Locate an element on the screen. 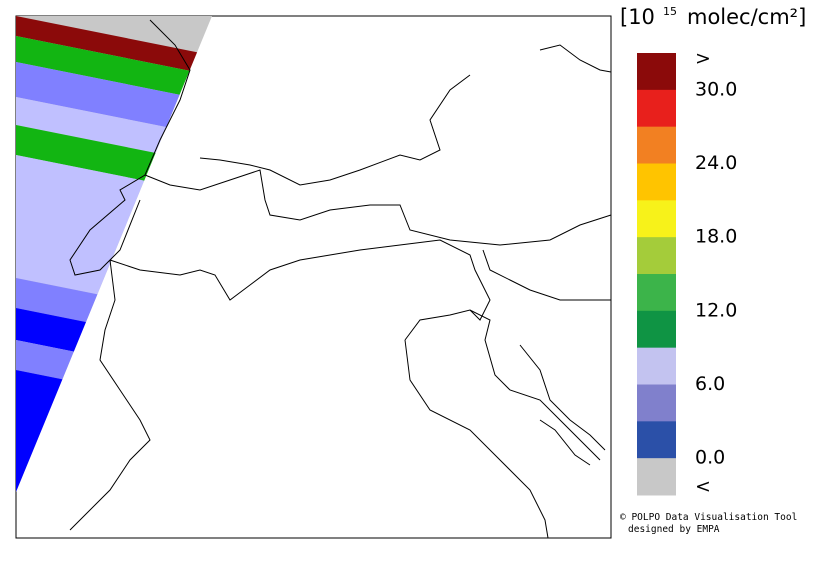 Image resolution: width=813 pixels, height=566 pixels. colorbar-label: 0.0 is located at coordinates (710, 458).